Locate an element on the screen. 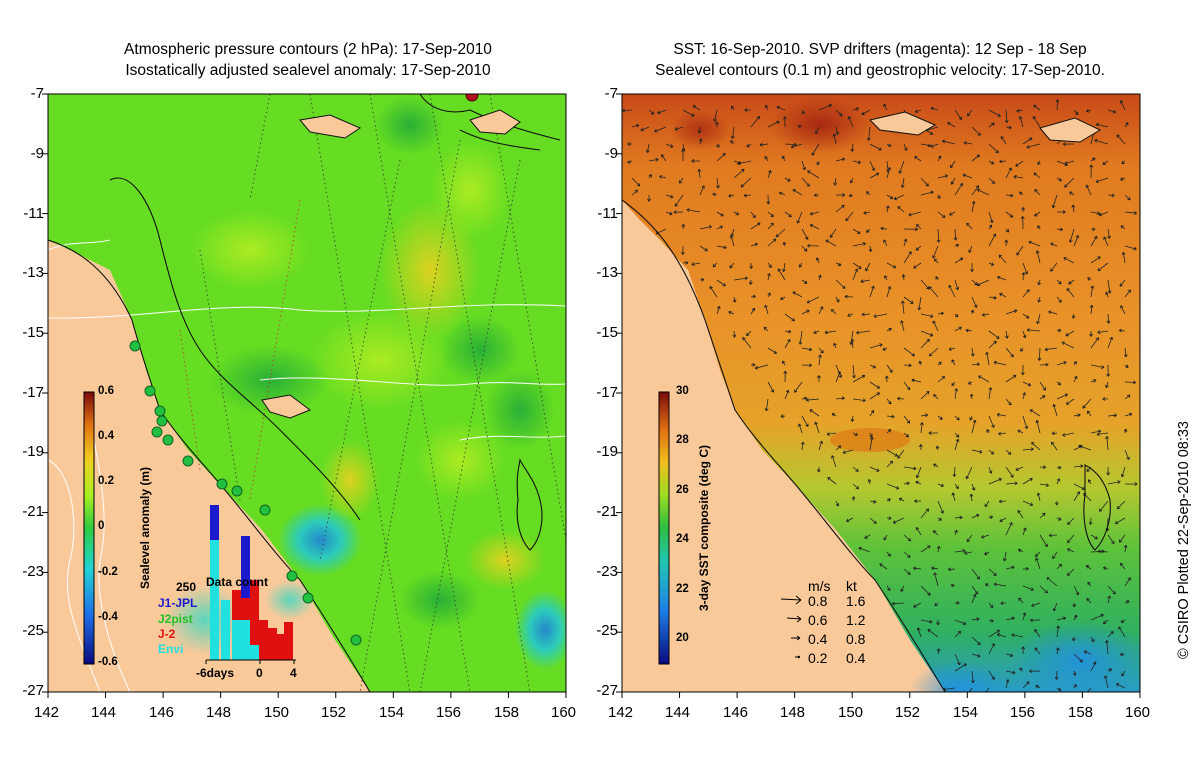 Image resolution: width=1200 pixels, height=780 pixels. legend-j2pist: J2pist is located at coordinates (175, 619).